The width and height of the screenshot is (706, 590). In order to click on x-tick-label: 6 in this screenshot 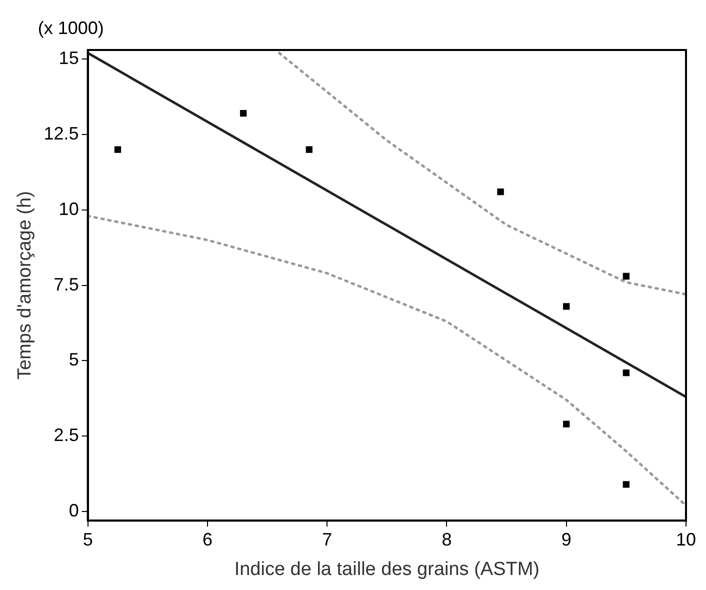, I will do `click(207, 539)`.